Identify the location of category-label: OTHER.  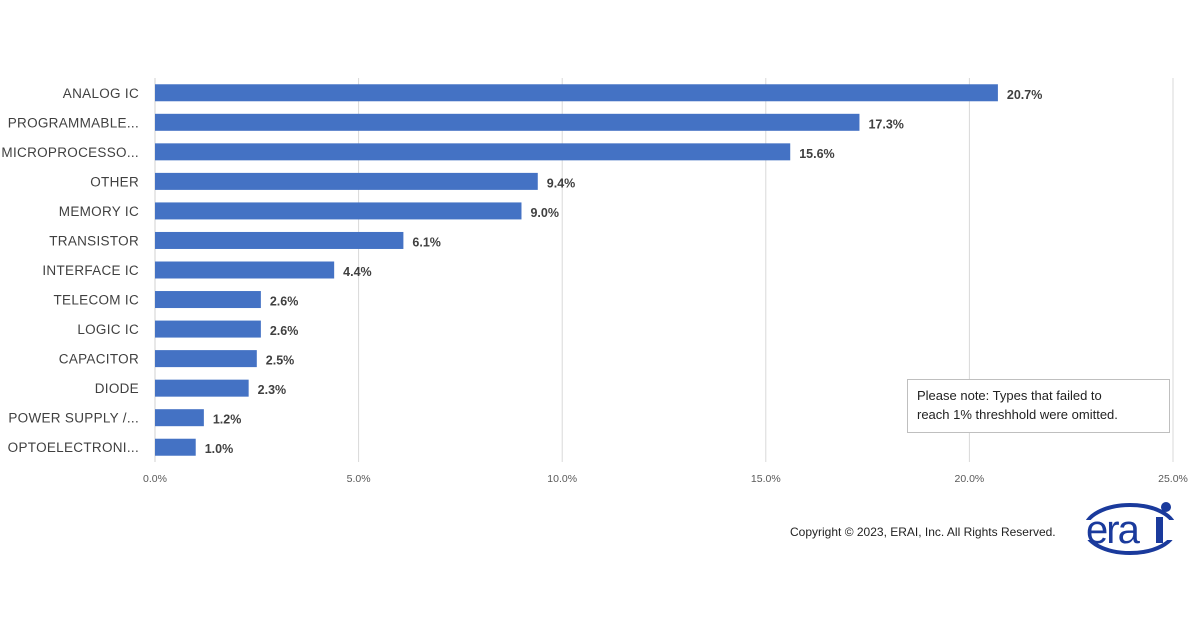
(114, 181).